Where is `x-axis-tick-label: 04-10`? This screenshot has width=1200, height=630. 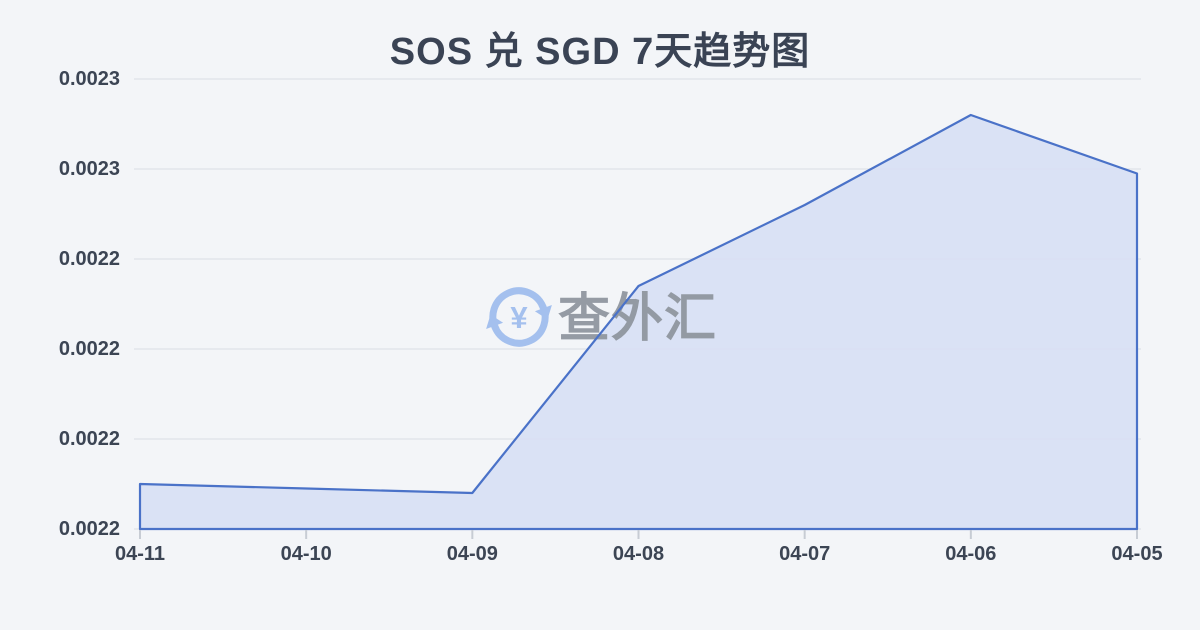
x-axis-tick-label: 04-10 is located at coordinates (306, 554).